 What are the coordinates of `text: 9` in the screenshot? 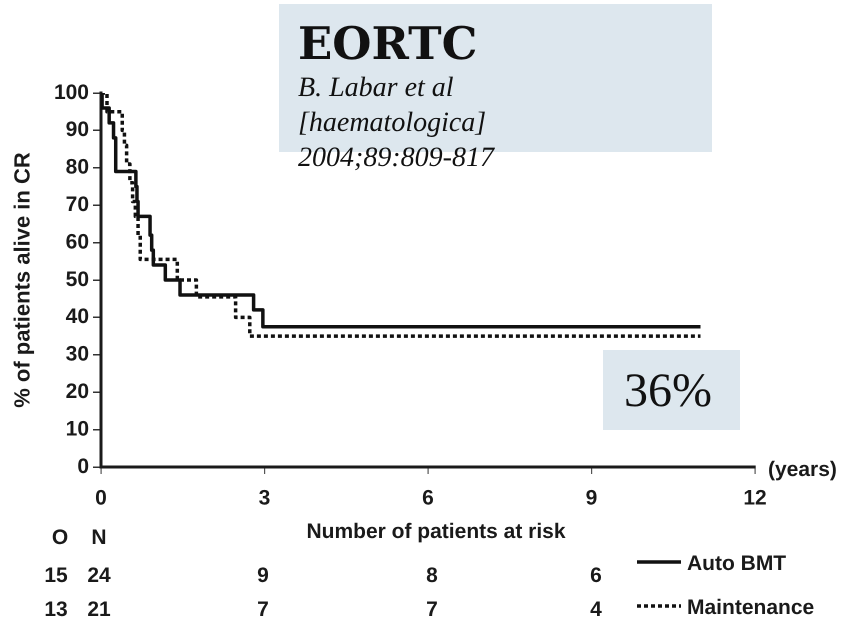 It's located at (263, 575).